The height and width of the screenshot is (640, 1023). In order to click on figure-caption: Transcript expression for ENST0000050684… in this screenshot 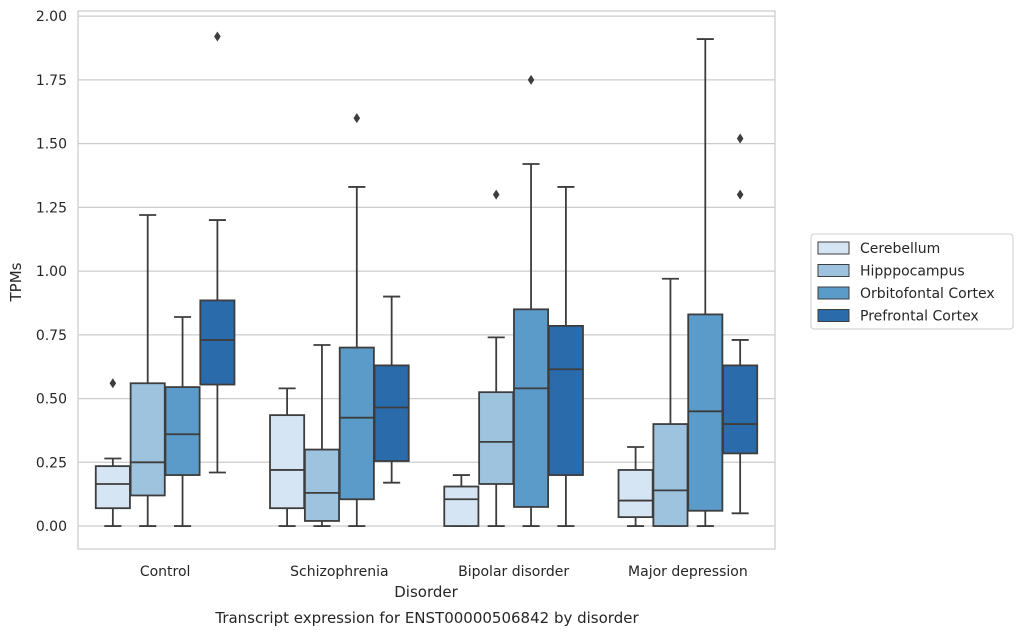, I will do `click(426, 618)`.